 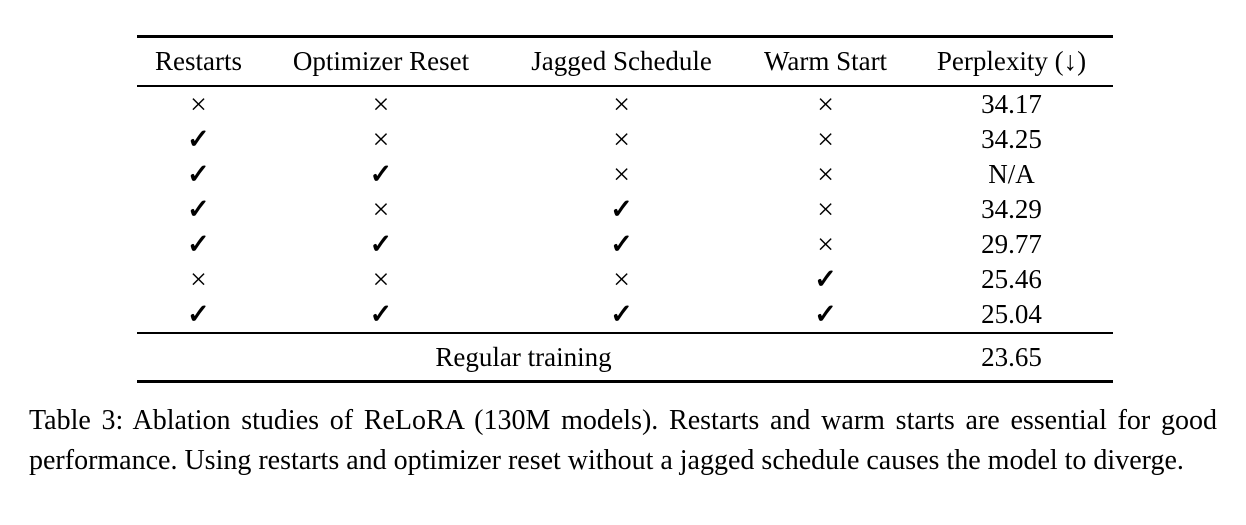 I want to click on regular-training-row: Regular training 23.65, so click(x=625, y=357).